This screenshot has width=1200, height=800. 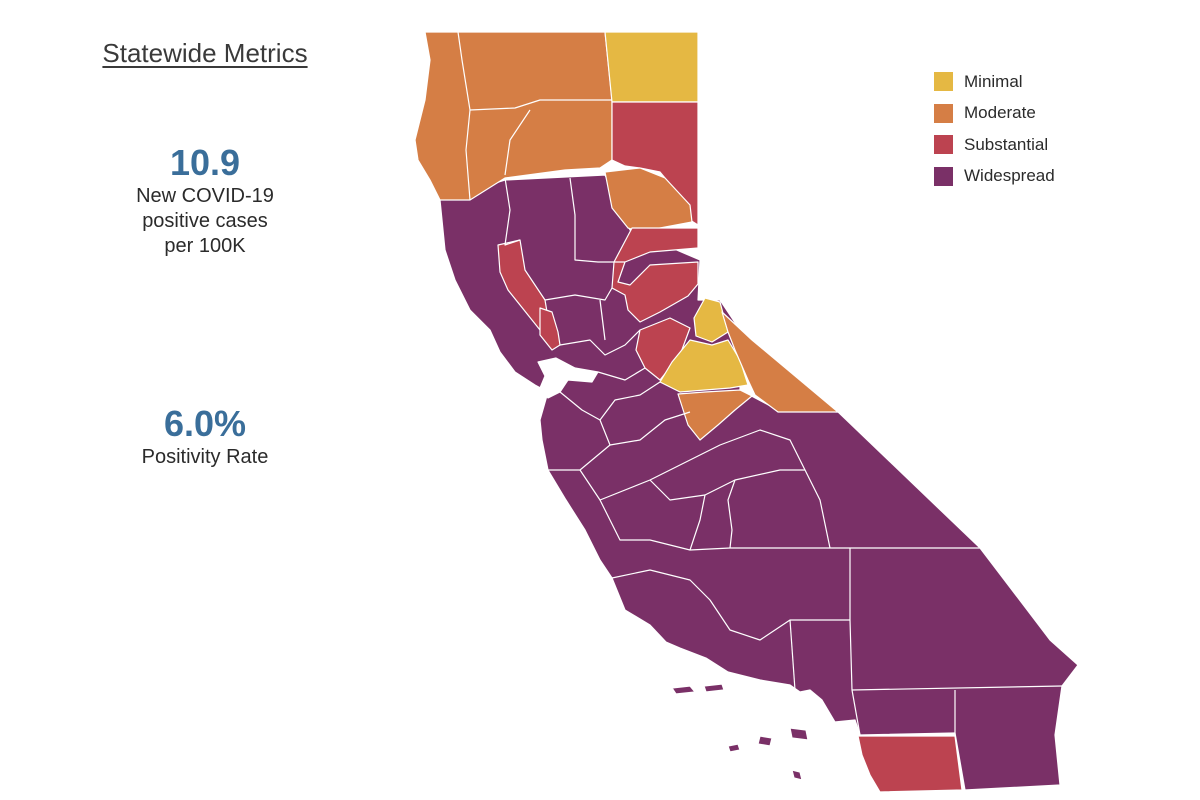 What do you see at coordinates (780, 362) in the screenshot?
I see `county-region-moderate-mono` at bounding box center [780, 362].